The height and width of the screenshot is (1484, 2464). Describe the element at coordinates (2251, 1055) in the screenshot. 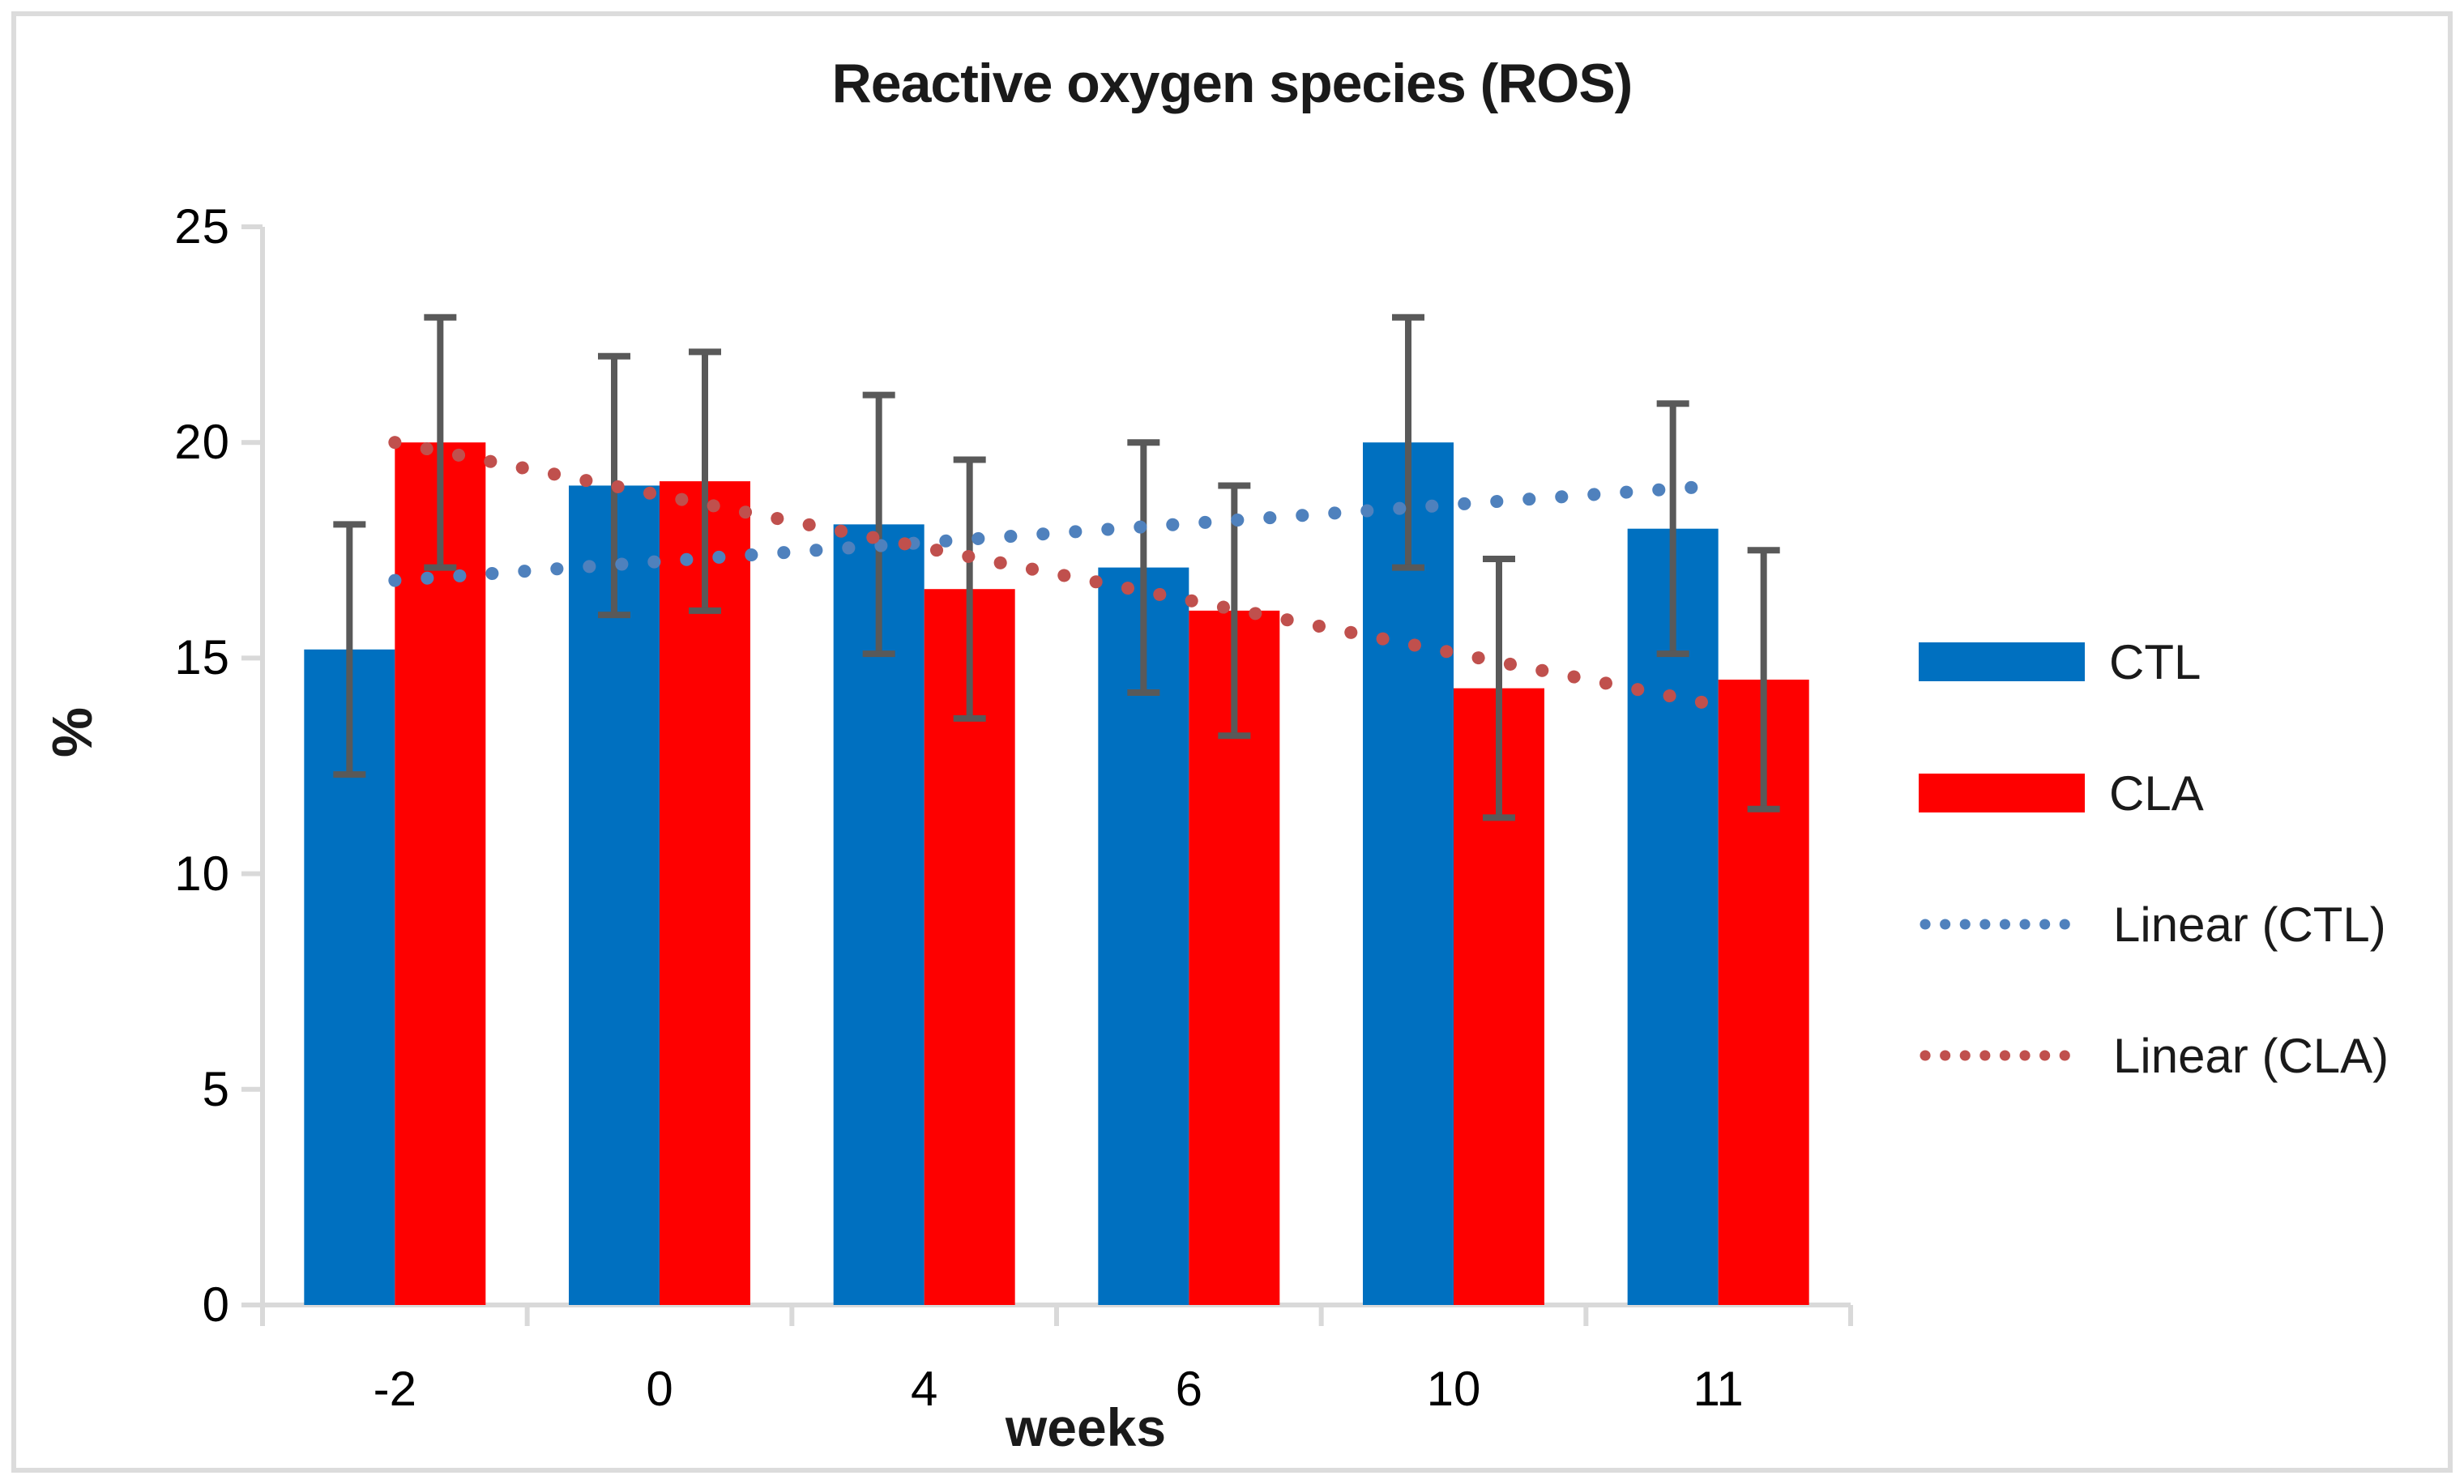

I see `legend-label-linear-cla: Linear (CLA)` at that location.